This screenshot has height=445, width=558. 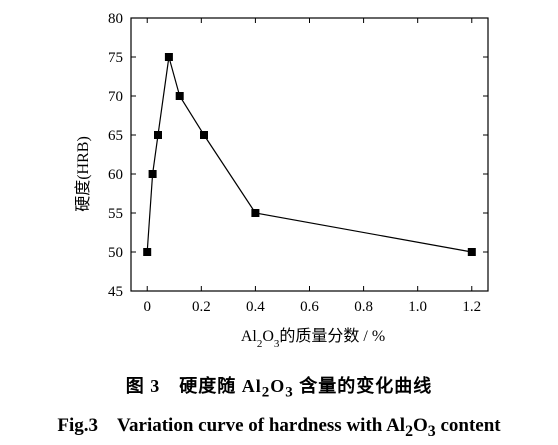 What do you see at coordinates (115, 175) in the screenshot?
I see `y-tick-label: 60` at bounding box center [115, 175].